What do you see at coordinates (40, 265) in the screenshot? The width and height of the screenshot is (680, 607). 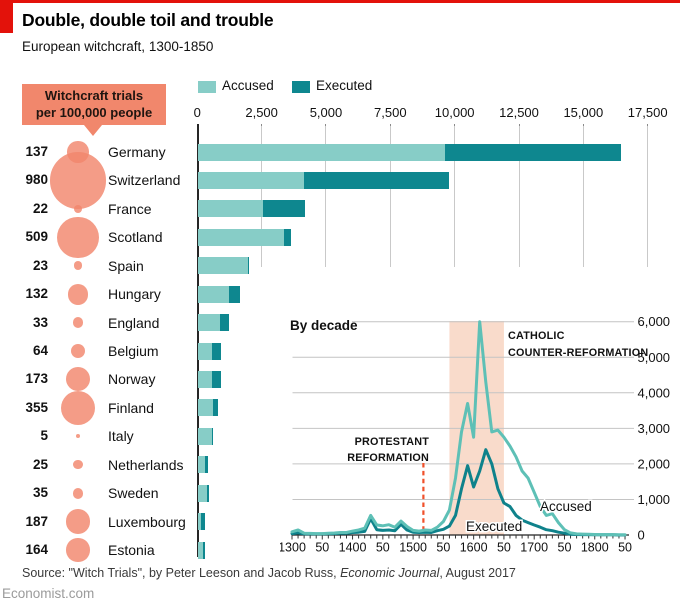 I see `trials-rate-value: 23` at bounding box center [40, 265].